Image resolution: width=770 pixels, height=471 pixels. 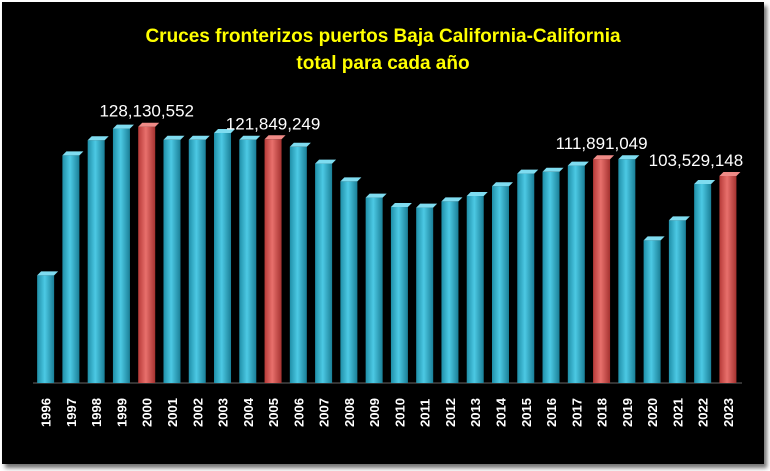 I want to click on tick-label-2010: 2010, so click(x=399, y=412).